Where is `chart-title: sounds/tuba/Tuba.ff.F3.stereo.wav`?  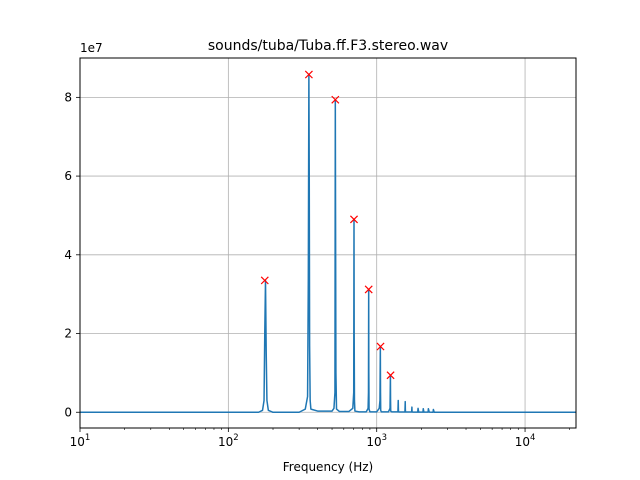 chart-title: sounds/tuba/Tuba.ff.F3.stereo.wav is located at coordinates (328, 46).